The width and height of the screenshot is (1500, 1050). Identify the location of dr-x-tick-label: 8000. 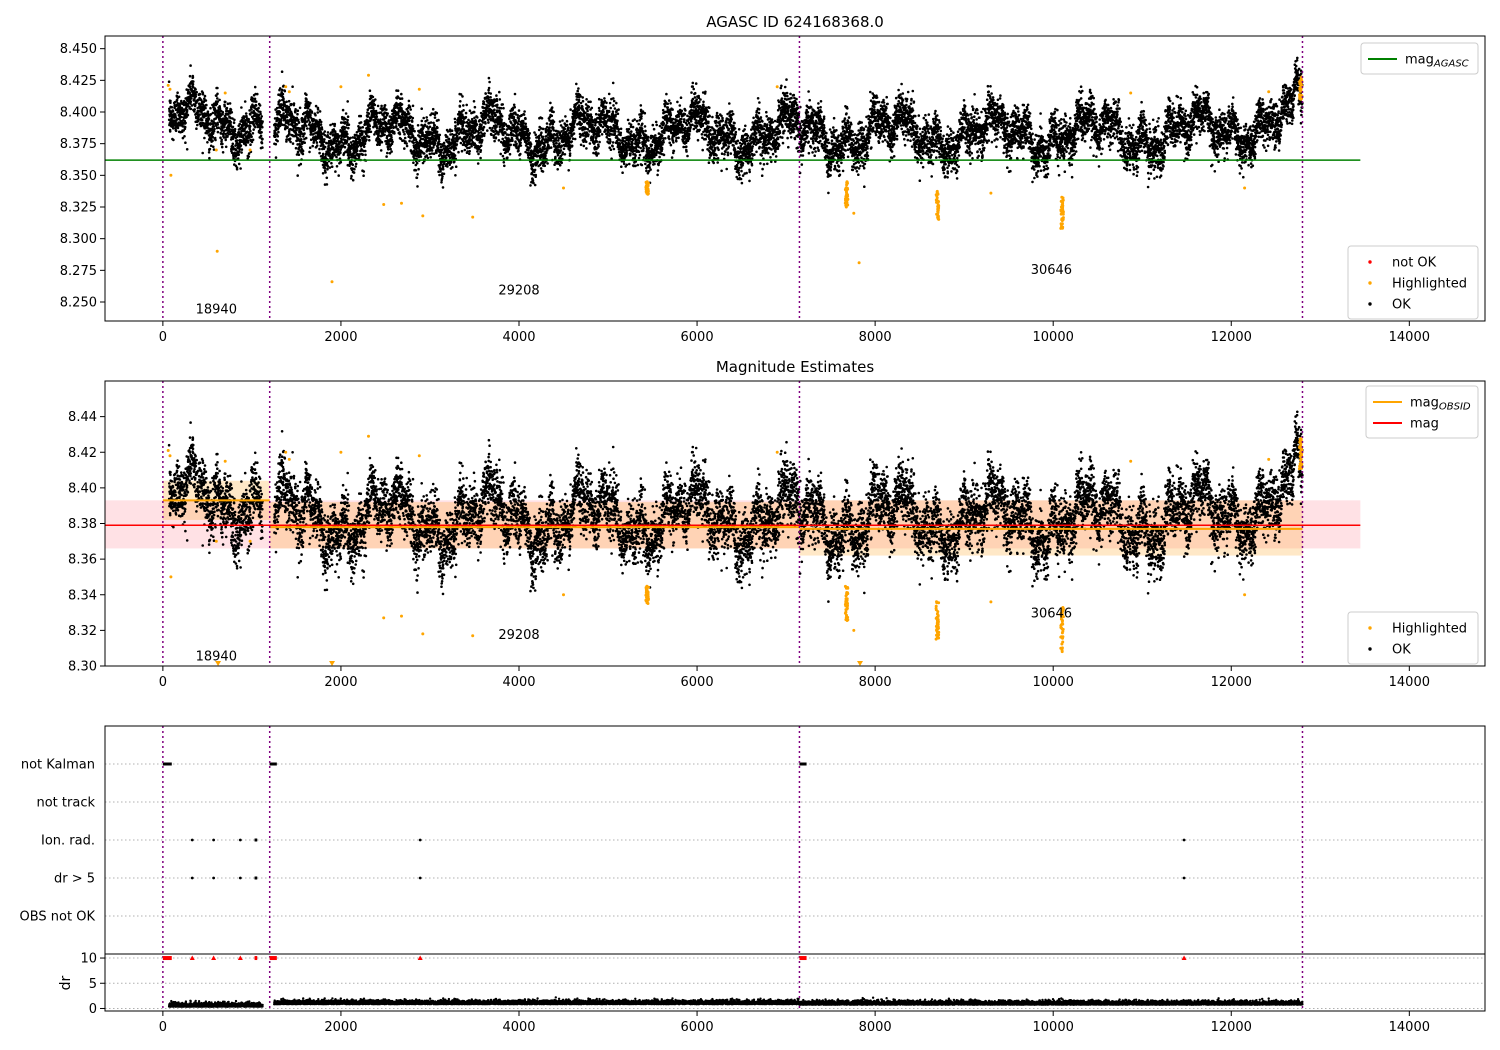
(875, 1027).